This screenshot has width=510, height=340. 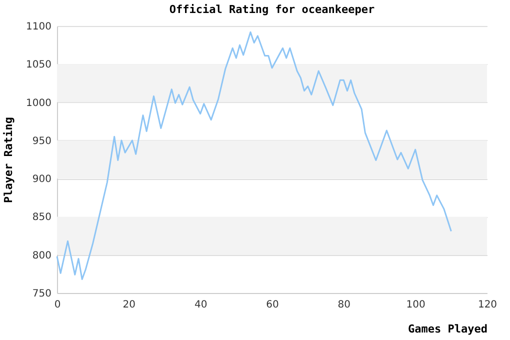 What do you see at coordinates (129, 305) in the screenshot?
I see `x-tick-label: 20` at bounding box center [129, 305].